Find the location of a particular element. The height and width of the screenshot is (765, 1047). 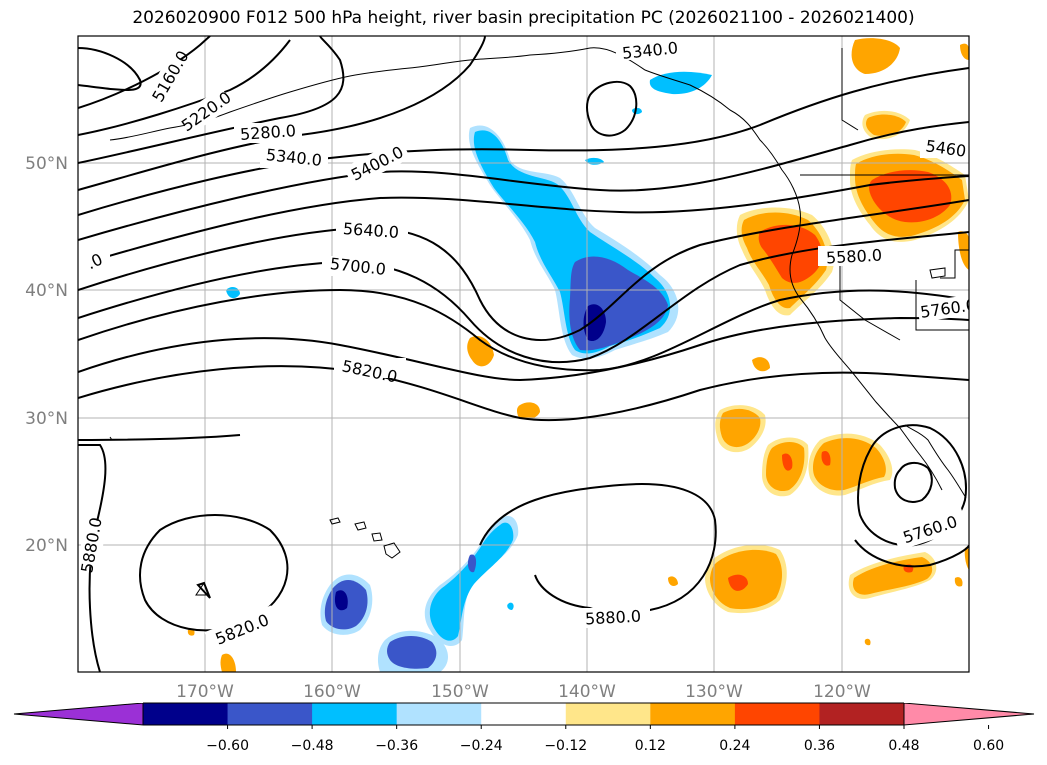

colorbar-outline is located at coordinates (524, 714).